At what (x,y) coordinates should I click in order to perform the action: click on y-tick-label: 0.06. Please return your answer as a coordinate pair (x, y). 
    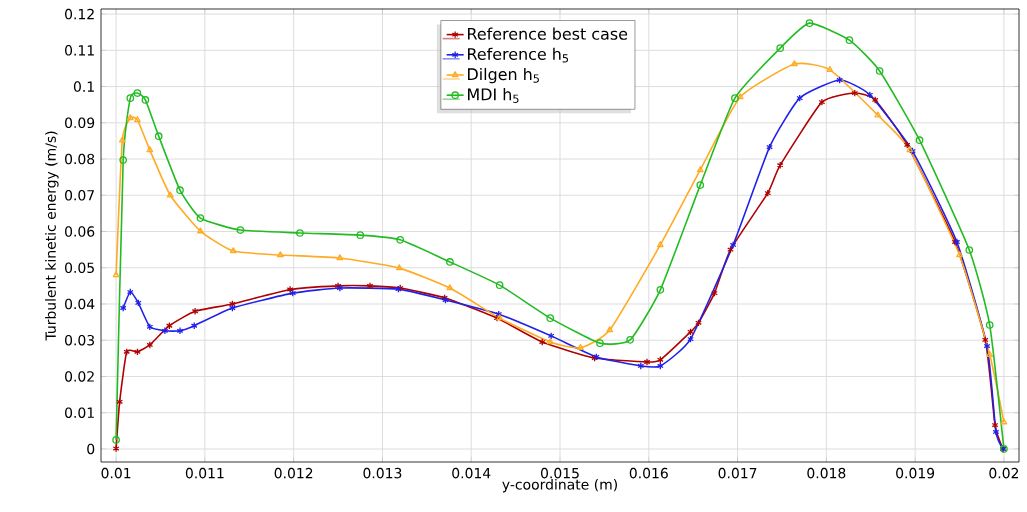
    Looking at the image, I should click on (80, 231).